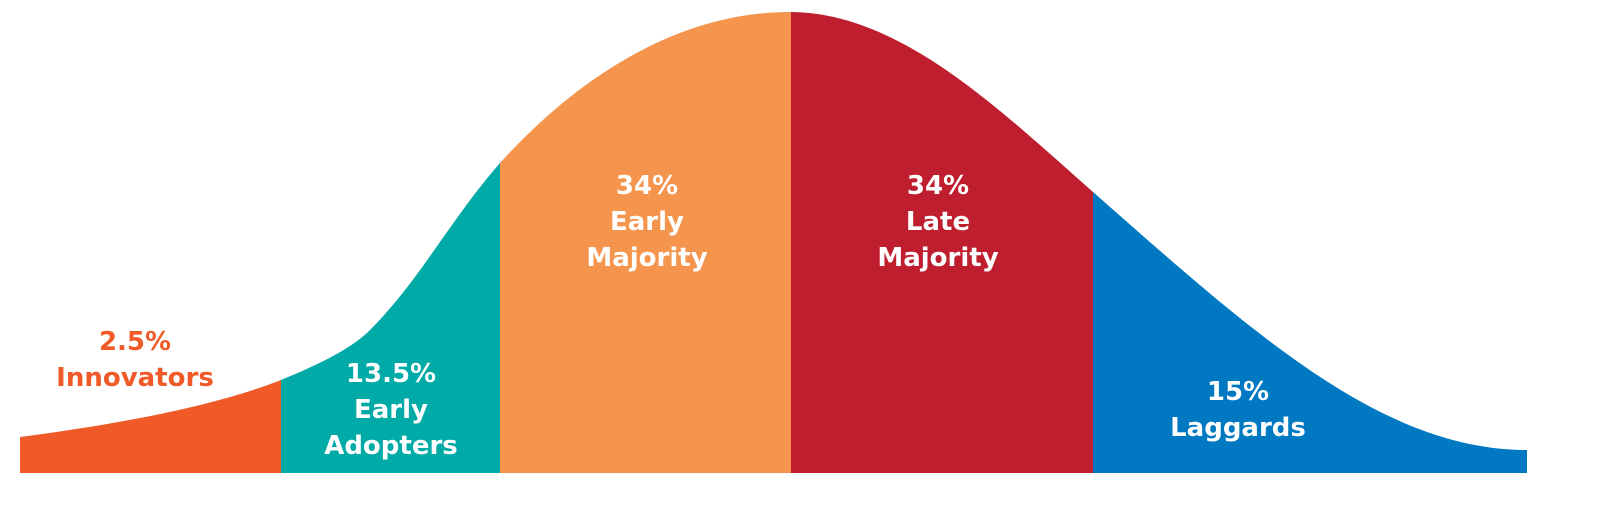  What do you see at coordinates (391, 374) in the screenshot?
I see `segment-percent: 13.5%` at bounding box center [391, 374].